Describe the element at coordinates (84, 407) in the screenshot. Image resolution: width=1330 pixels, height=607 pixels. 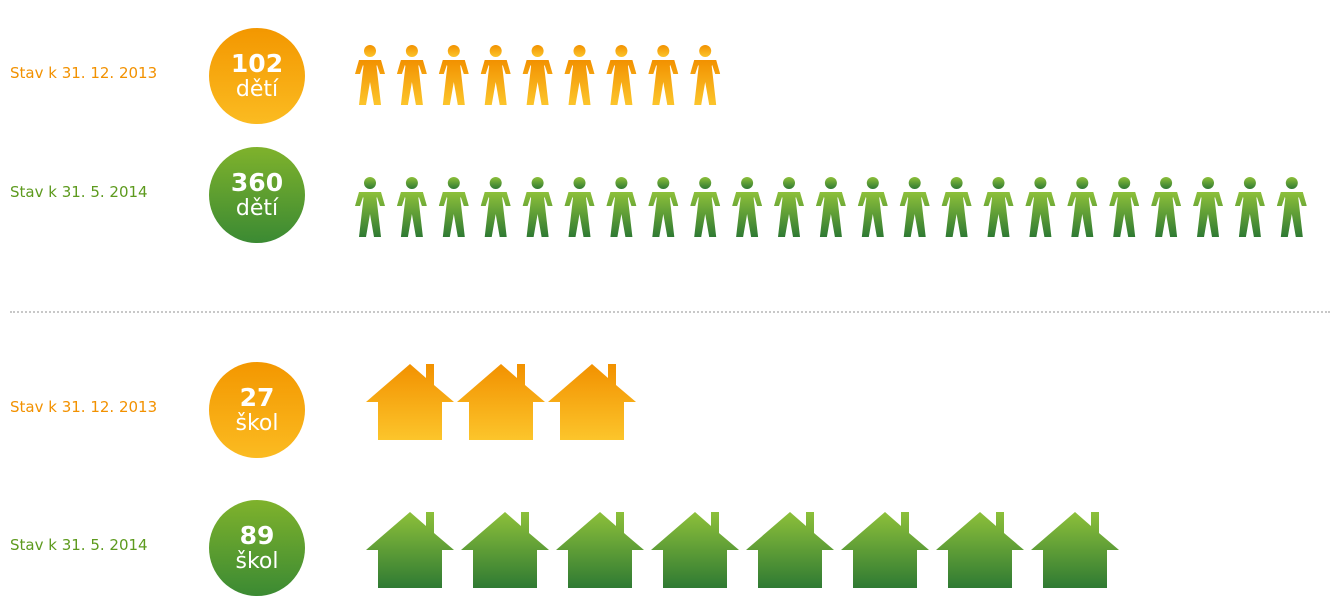
I see `schools-2013-label: Stav k 31. 12. 2013` at that location.